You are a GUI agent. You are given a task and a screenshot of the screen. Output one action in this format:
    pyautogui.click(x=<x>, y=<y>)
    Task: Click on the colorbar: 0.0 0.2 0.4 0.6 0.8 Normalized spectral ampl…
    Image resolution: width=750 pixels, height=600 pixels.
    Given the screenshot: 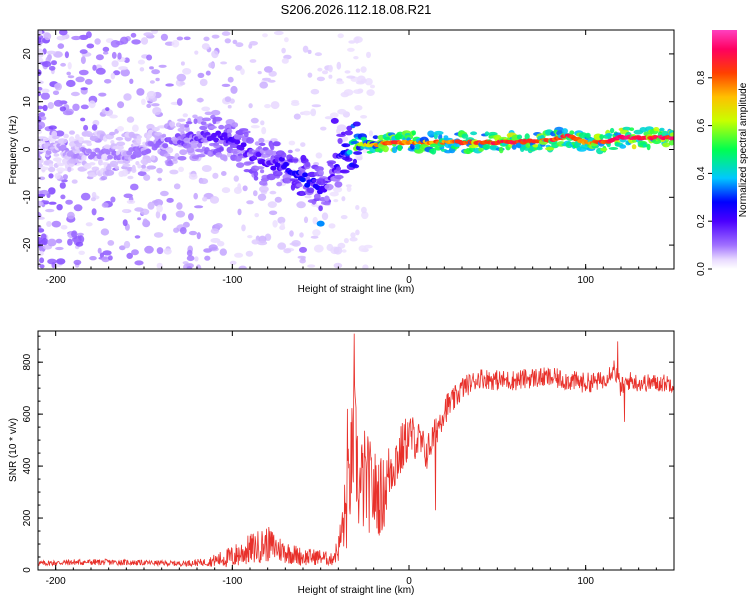 What is the action you would take?
    pyautogui.click(x=722, y=153)
    